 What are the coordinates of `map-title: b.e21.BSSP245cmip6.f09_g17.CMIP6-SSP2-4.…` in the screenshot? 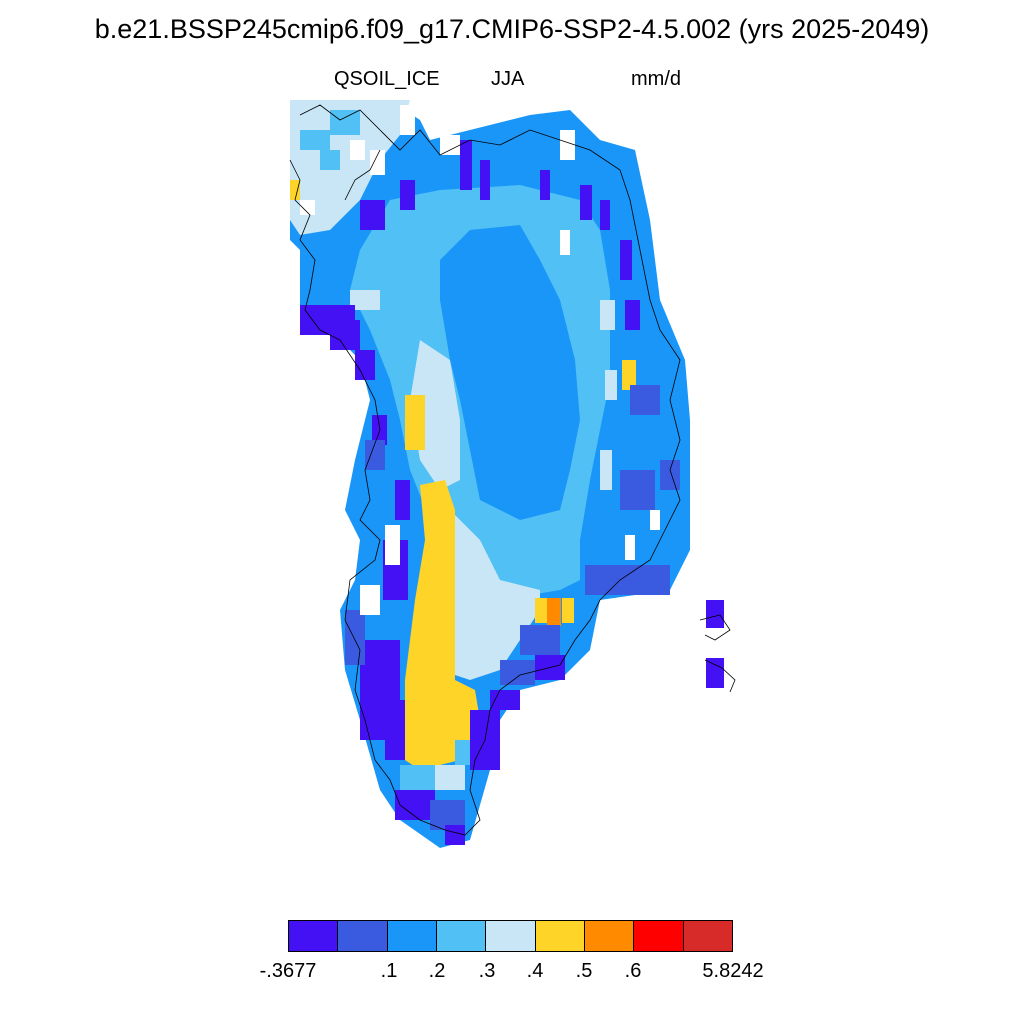 It's located at (512, 29).